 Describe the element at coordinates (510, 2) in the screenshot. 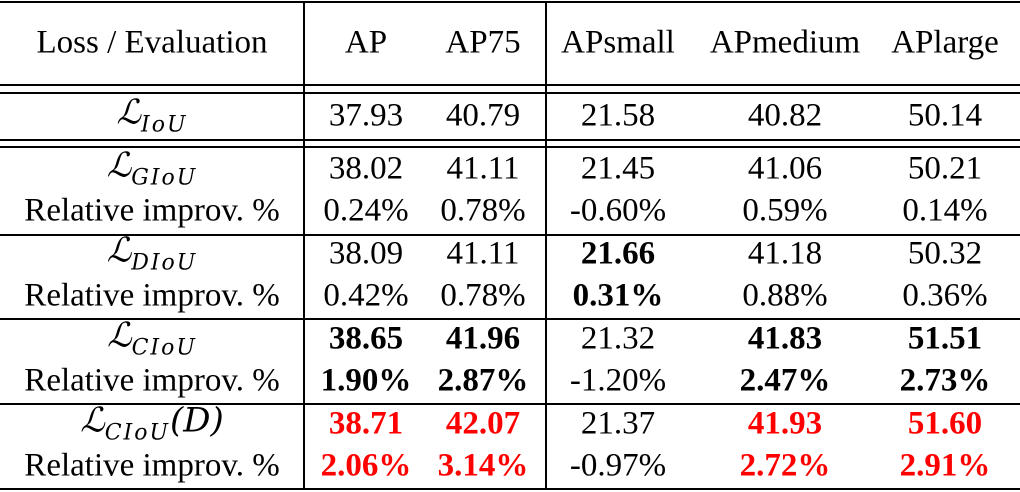

I see `rule-top` at that location.